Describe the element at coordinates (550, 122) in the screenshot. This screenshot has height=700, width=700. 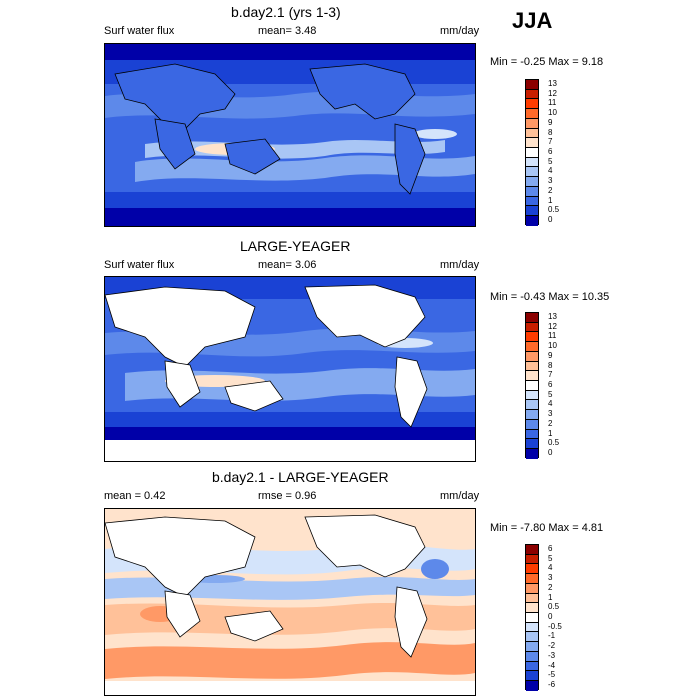
I see `colorbar-tick-label: 9` at that location.